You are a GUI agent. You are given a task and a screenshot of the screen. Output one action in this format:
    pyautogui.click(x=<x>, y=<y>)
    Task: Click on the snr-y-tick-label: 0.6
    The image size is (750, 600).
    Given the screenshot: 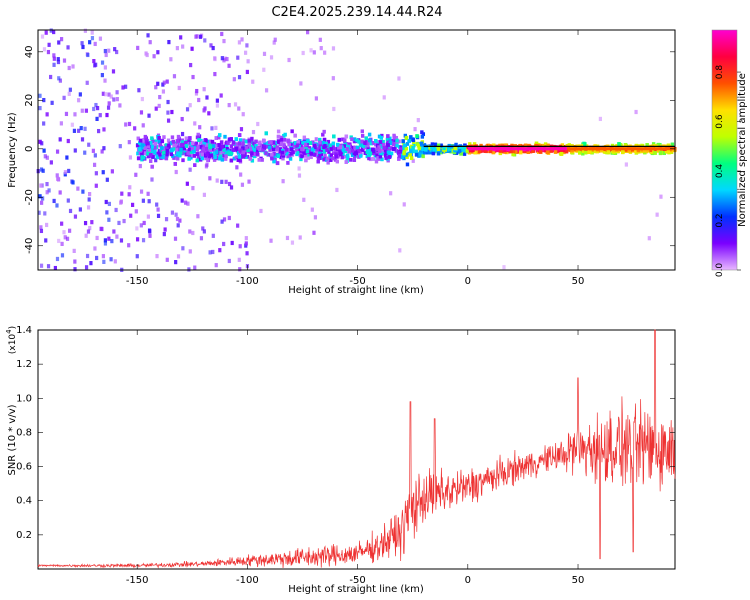 What is the action you would take?
    pyautogui.click(x=24, y=467)
    